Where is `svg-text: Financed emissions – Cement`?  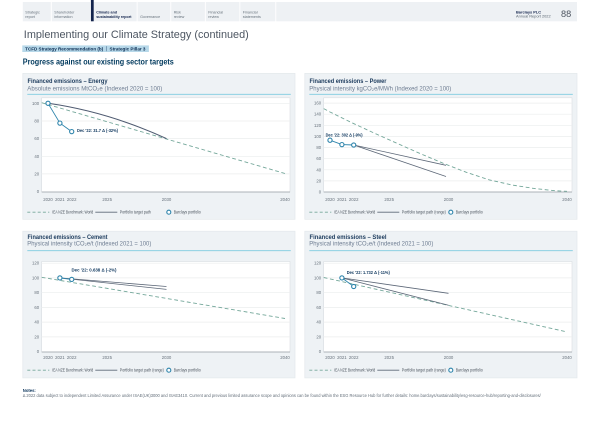 svg-text: Financed emissions – Cement is located at coordinates (68, 237).